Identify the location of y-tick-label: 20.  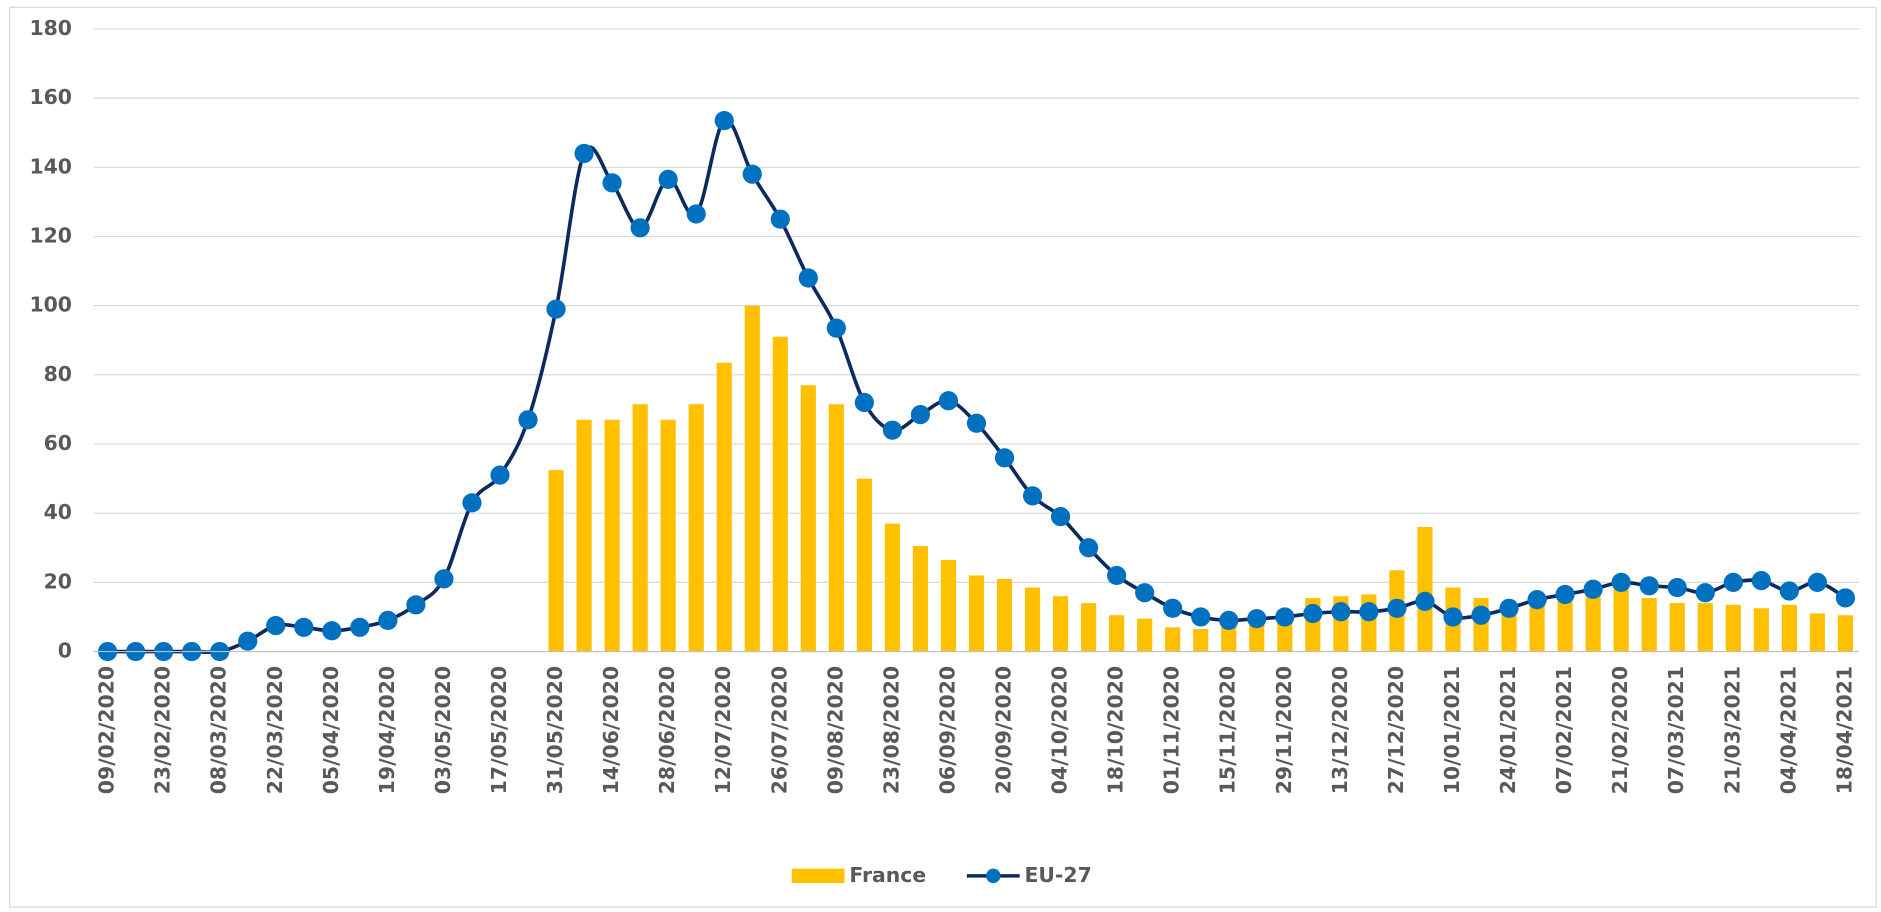
(58, 581).